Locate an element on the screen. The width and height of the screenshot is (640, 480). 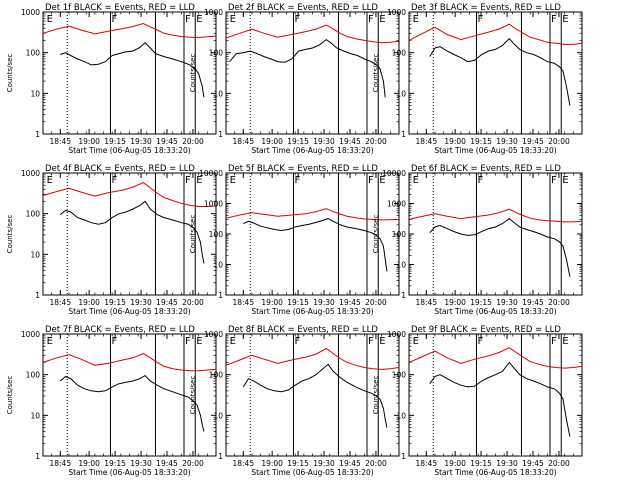
chart-title: Det 6f BLACK = Events, RED = LLD is located at coordinates (486, 169).